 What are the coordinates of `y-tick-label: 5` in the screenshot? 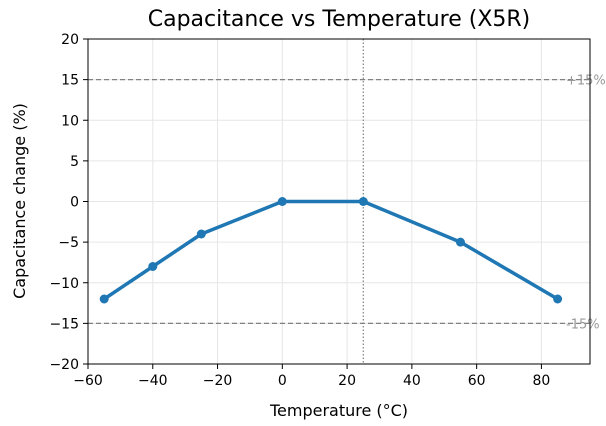 It's located at (74, 162).